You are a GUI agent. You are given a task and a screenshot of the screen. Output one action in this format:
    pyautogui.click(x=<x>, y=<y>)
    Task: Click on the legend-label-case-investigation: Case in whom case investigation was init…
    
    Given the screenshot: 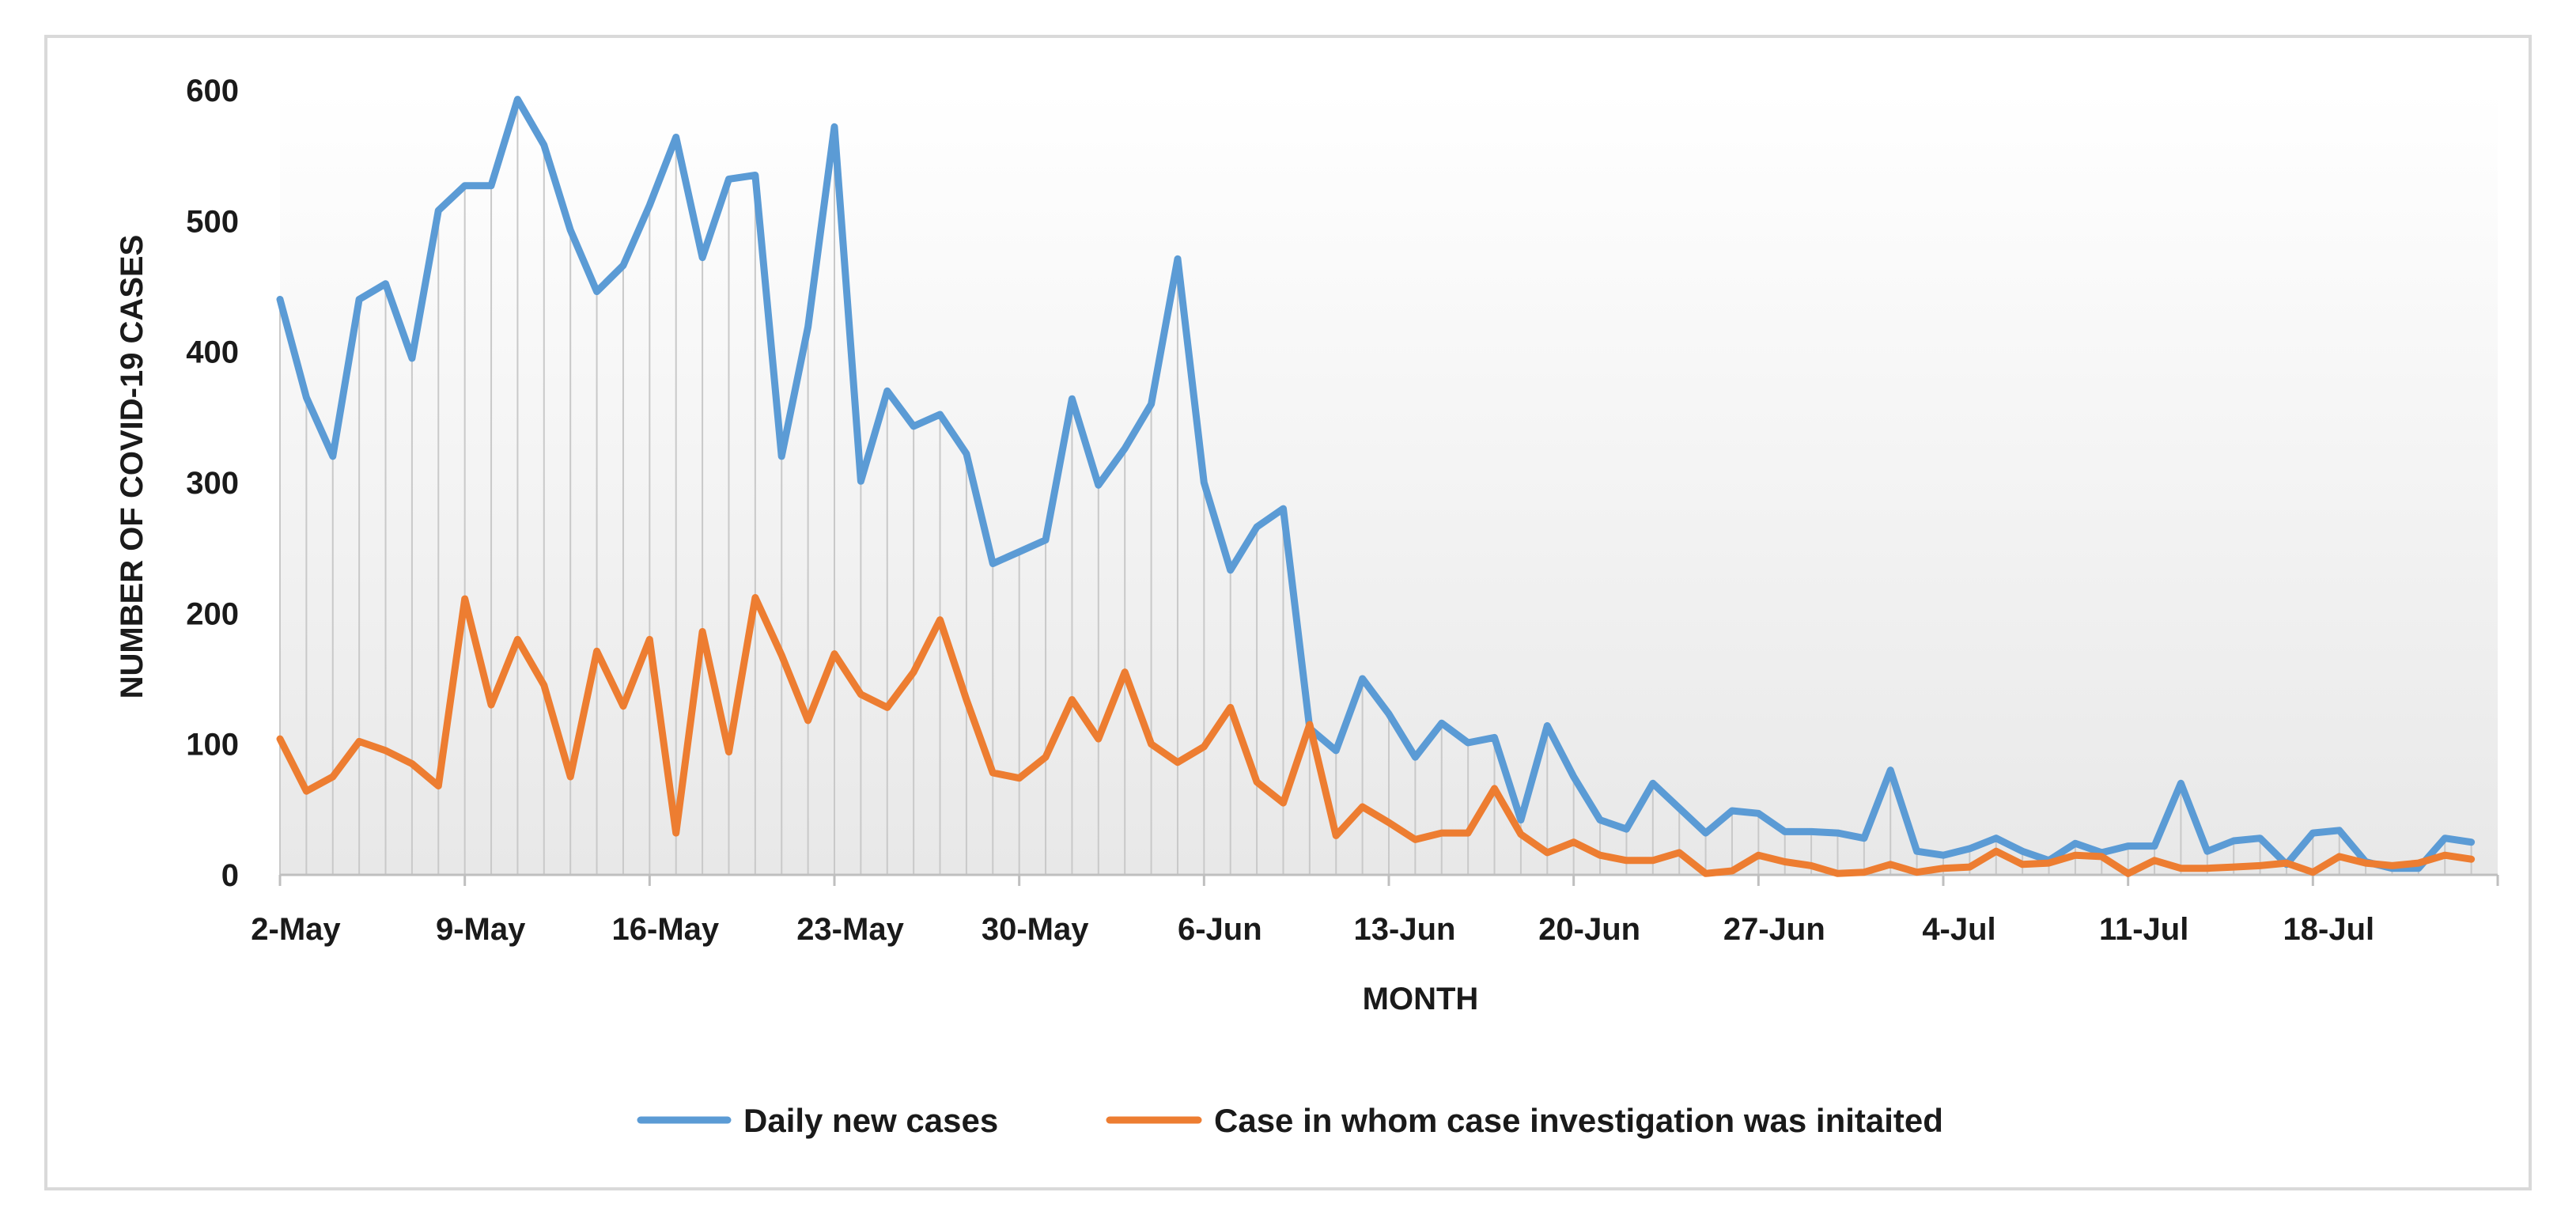 What is the action you would take?
    pyautogui.click(x=1579, y=1120)
    